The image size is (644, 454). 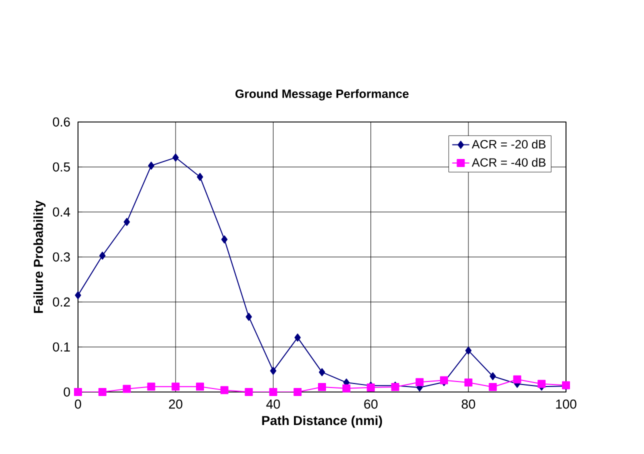 What do you see at coordinates (566, 404) in the screenshot?
I see `x-tick-label: 100` at bounding box center [566, 404].